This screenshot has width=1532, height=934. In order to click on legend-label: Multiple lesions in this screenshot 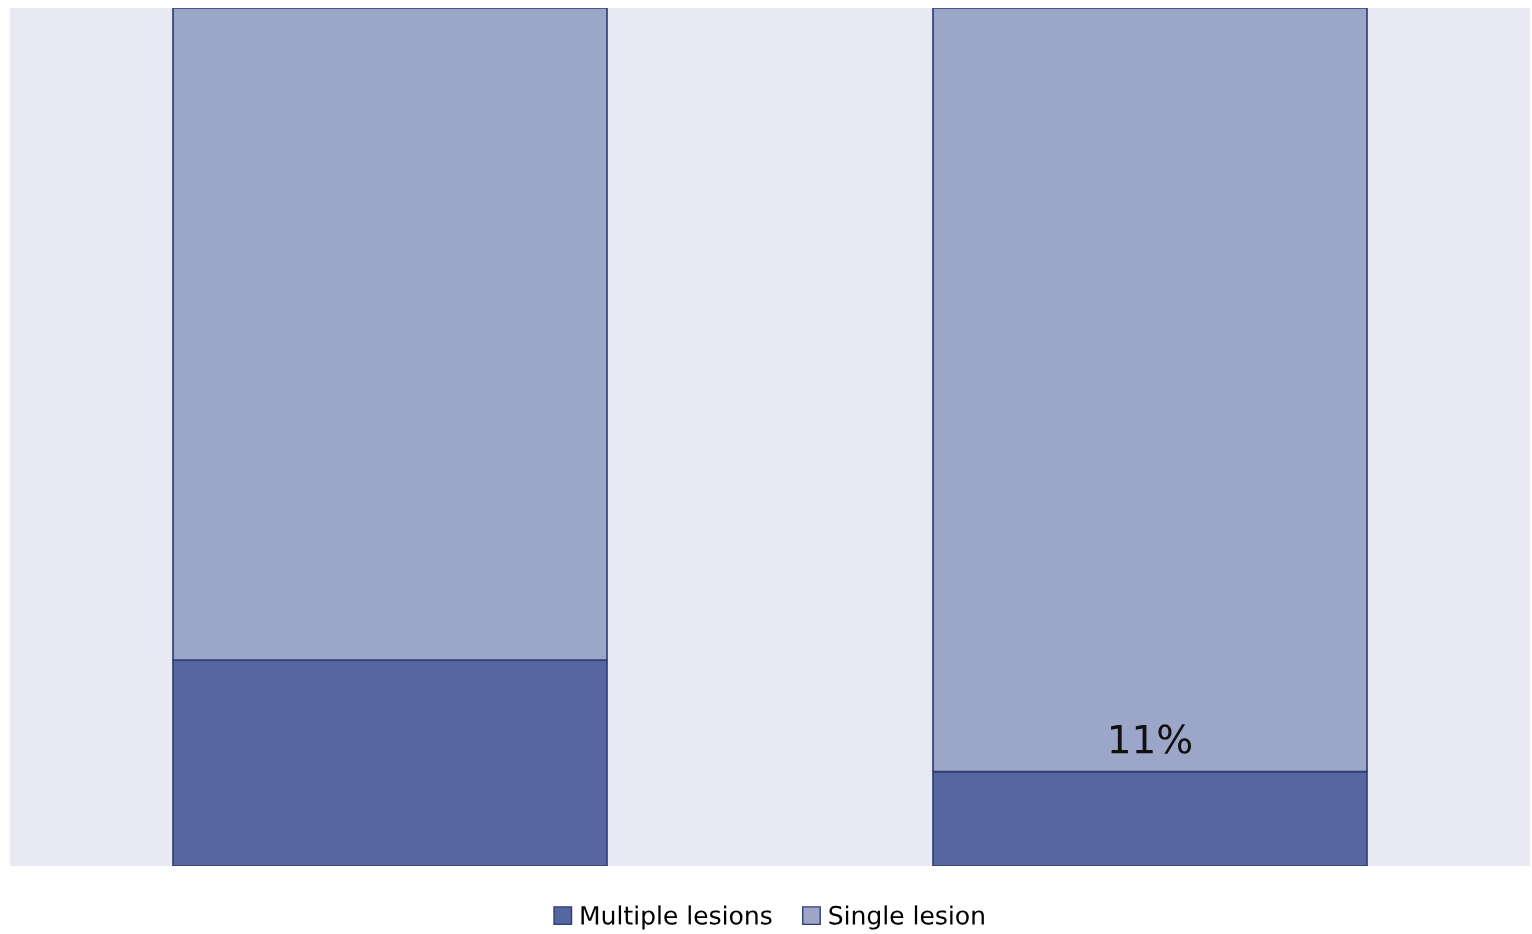, I will do `click(676, 917)`.